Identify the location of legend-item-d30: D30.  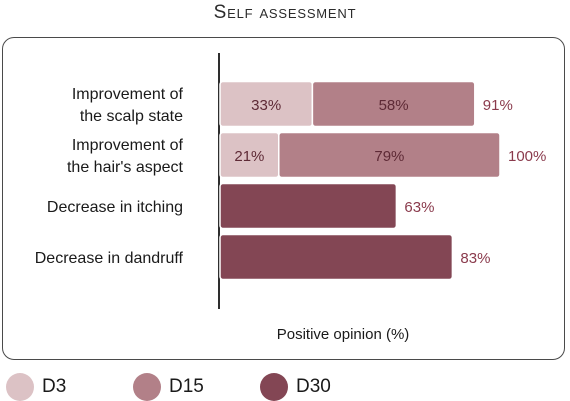
(295, 387).